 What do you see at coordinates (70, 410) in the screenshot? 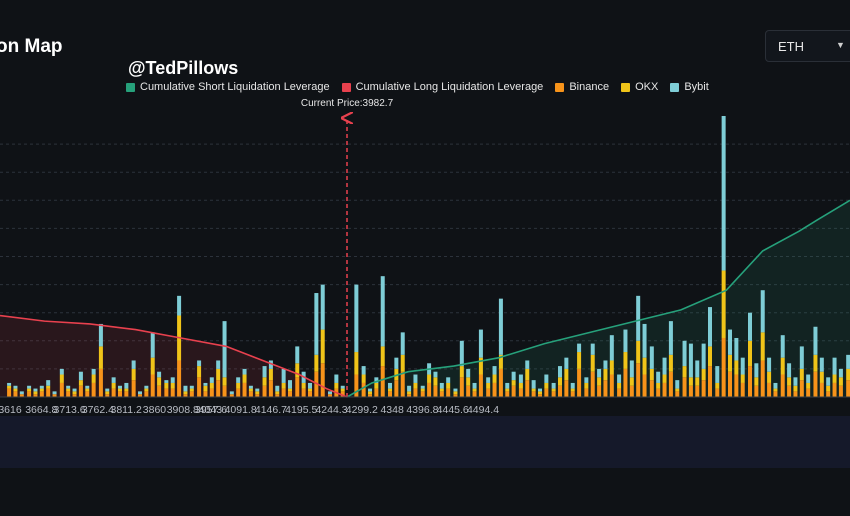
I see `x-tick-label: 3713.6` at bounding box center [70, 410].